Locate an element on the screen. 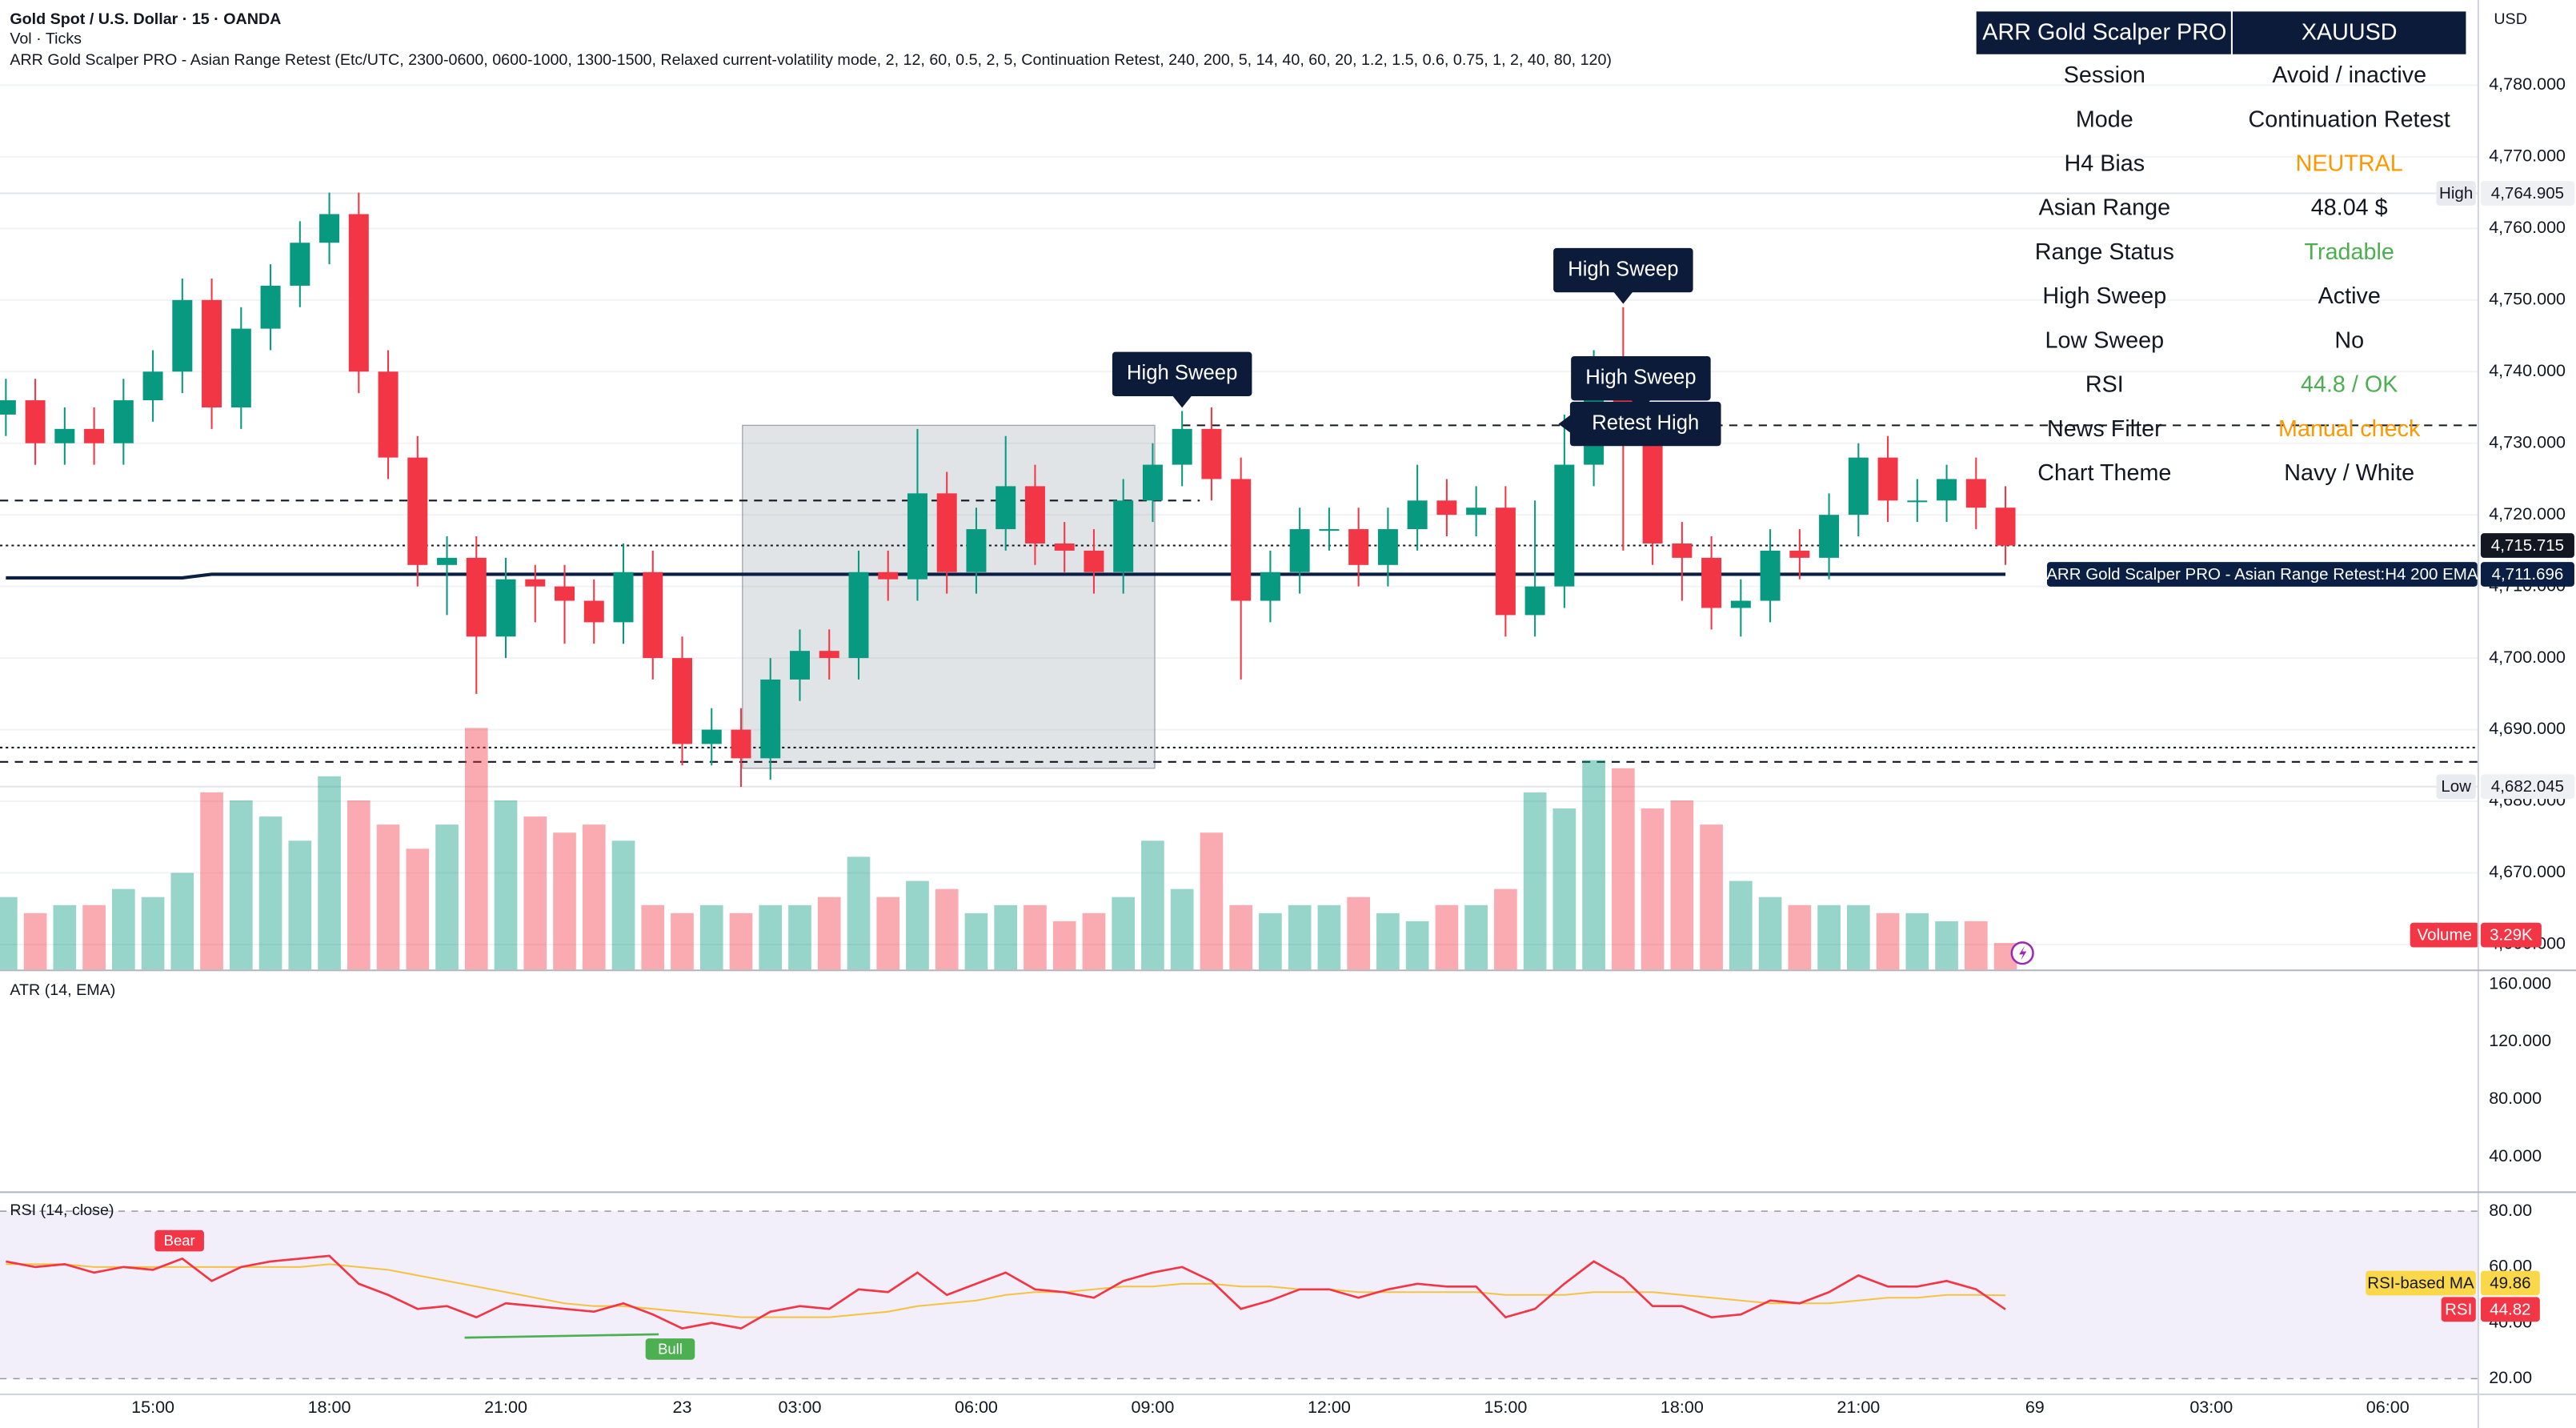  ema-value-tag is located at coordinates (2527, 574).